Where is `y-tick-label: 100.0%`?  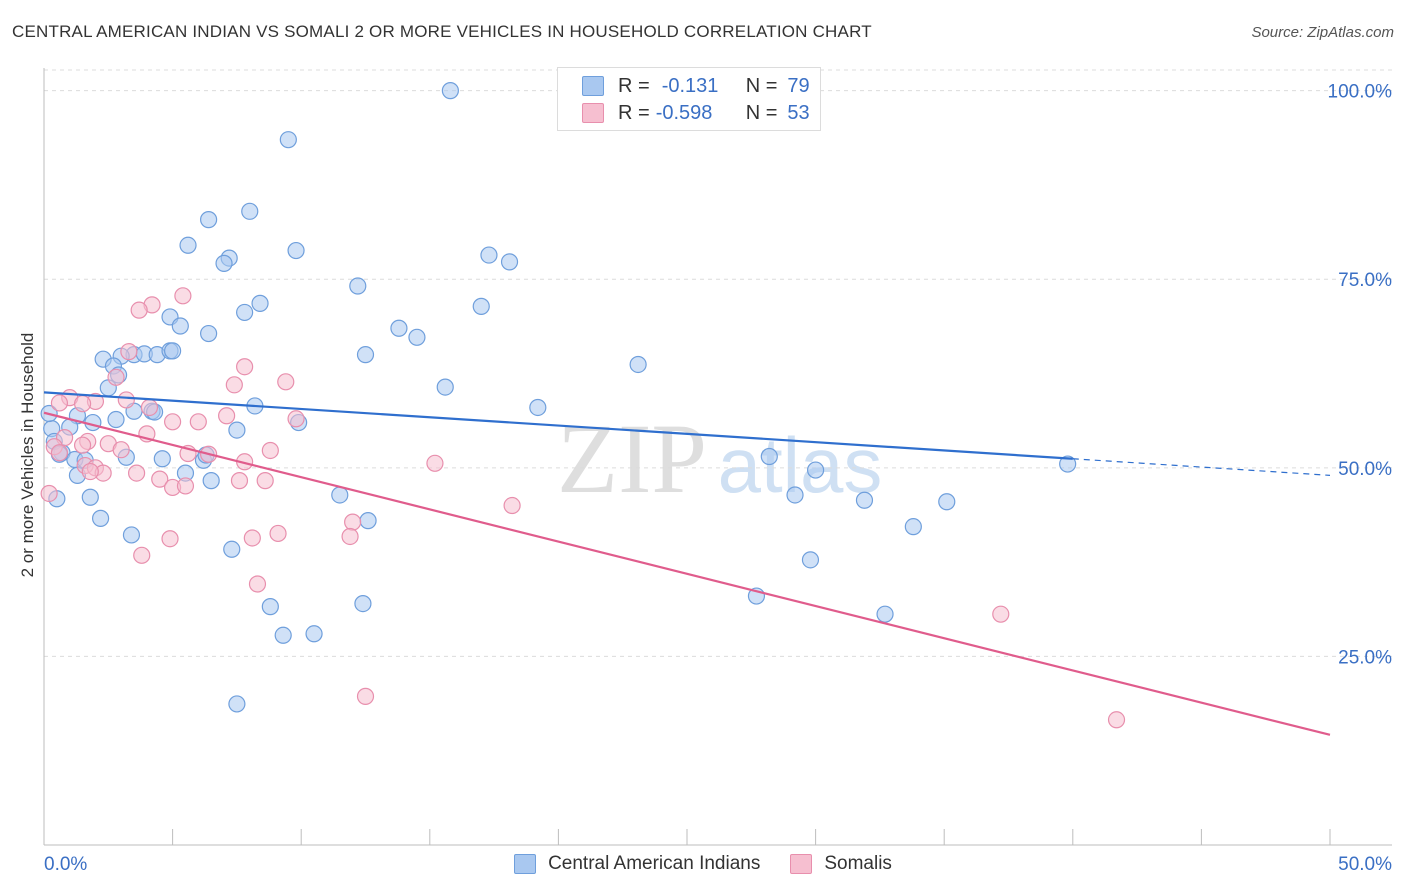
y-tick-label: 100.0% is located at coordinates (1360, 92).